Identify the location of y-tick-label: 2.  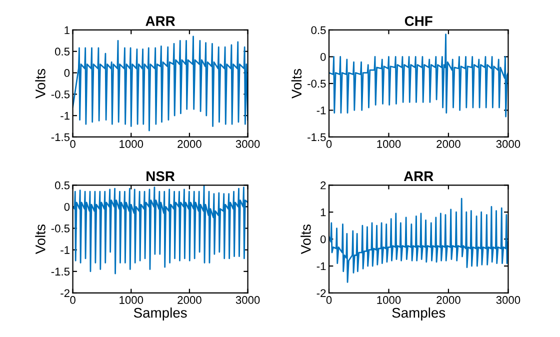
(323, 185).